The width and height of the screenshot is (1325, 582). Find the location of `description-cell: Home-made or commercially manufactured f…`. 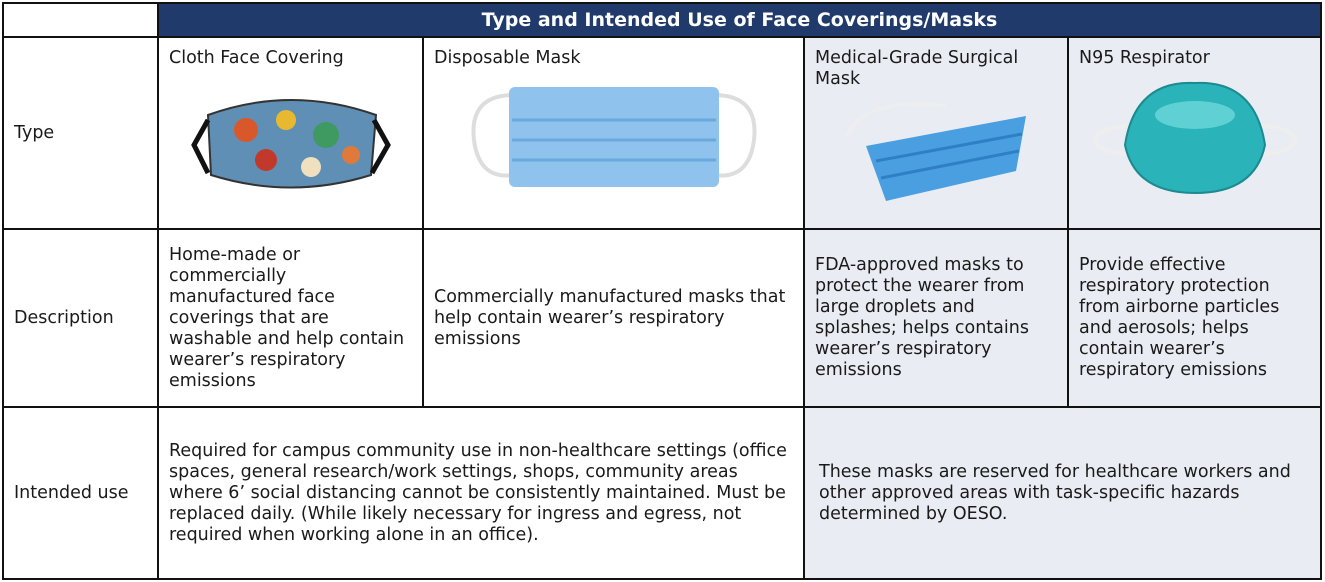

description-cell: Home-made or commercially manufactured f… is located at coordinates (290, 318).